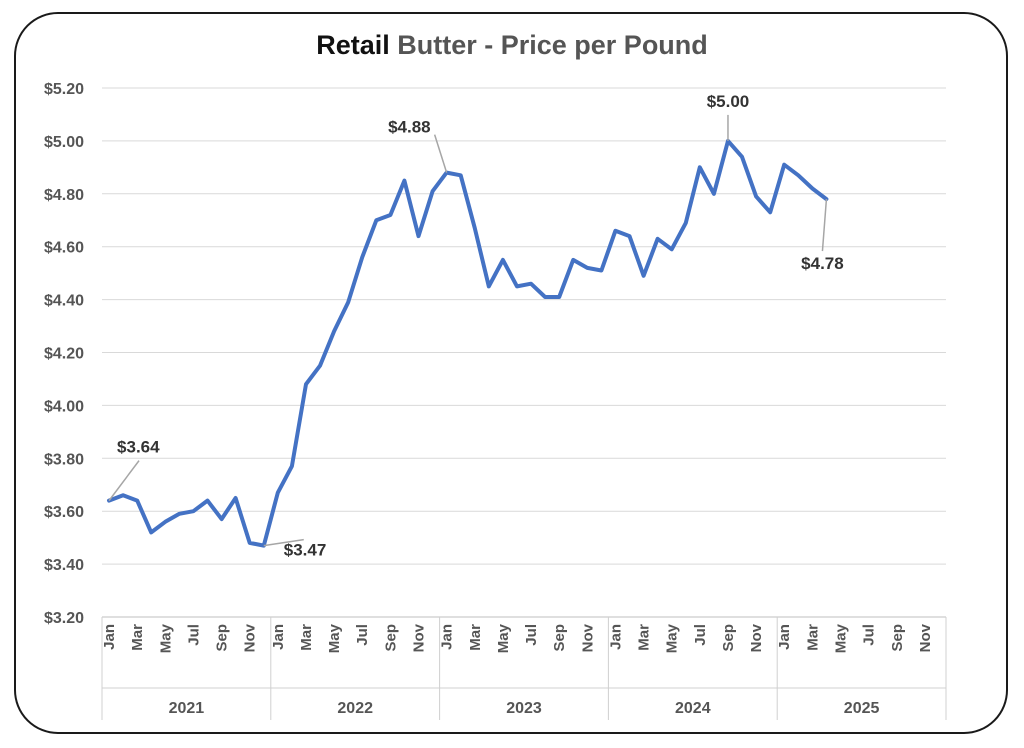  Describe the element at coordinates (64, 248) in the screenshot. I see `y-tick-label: $4.60` at that location.